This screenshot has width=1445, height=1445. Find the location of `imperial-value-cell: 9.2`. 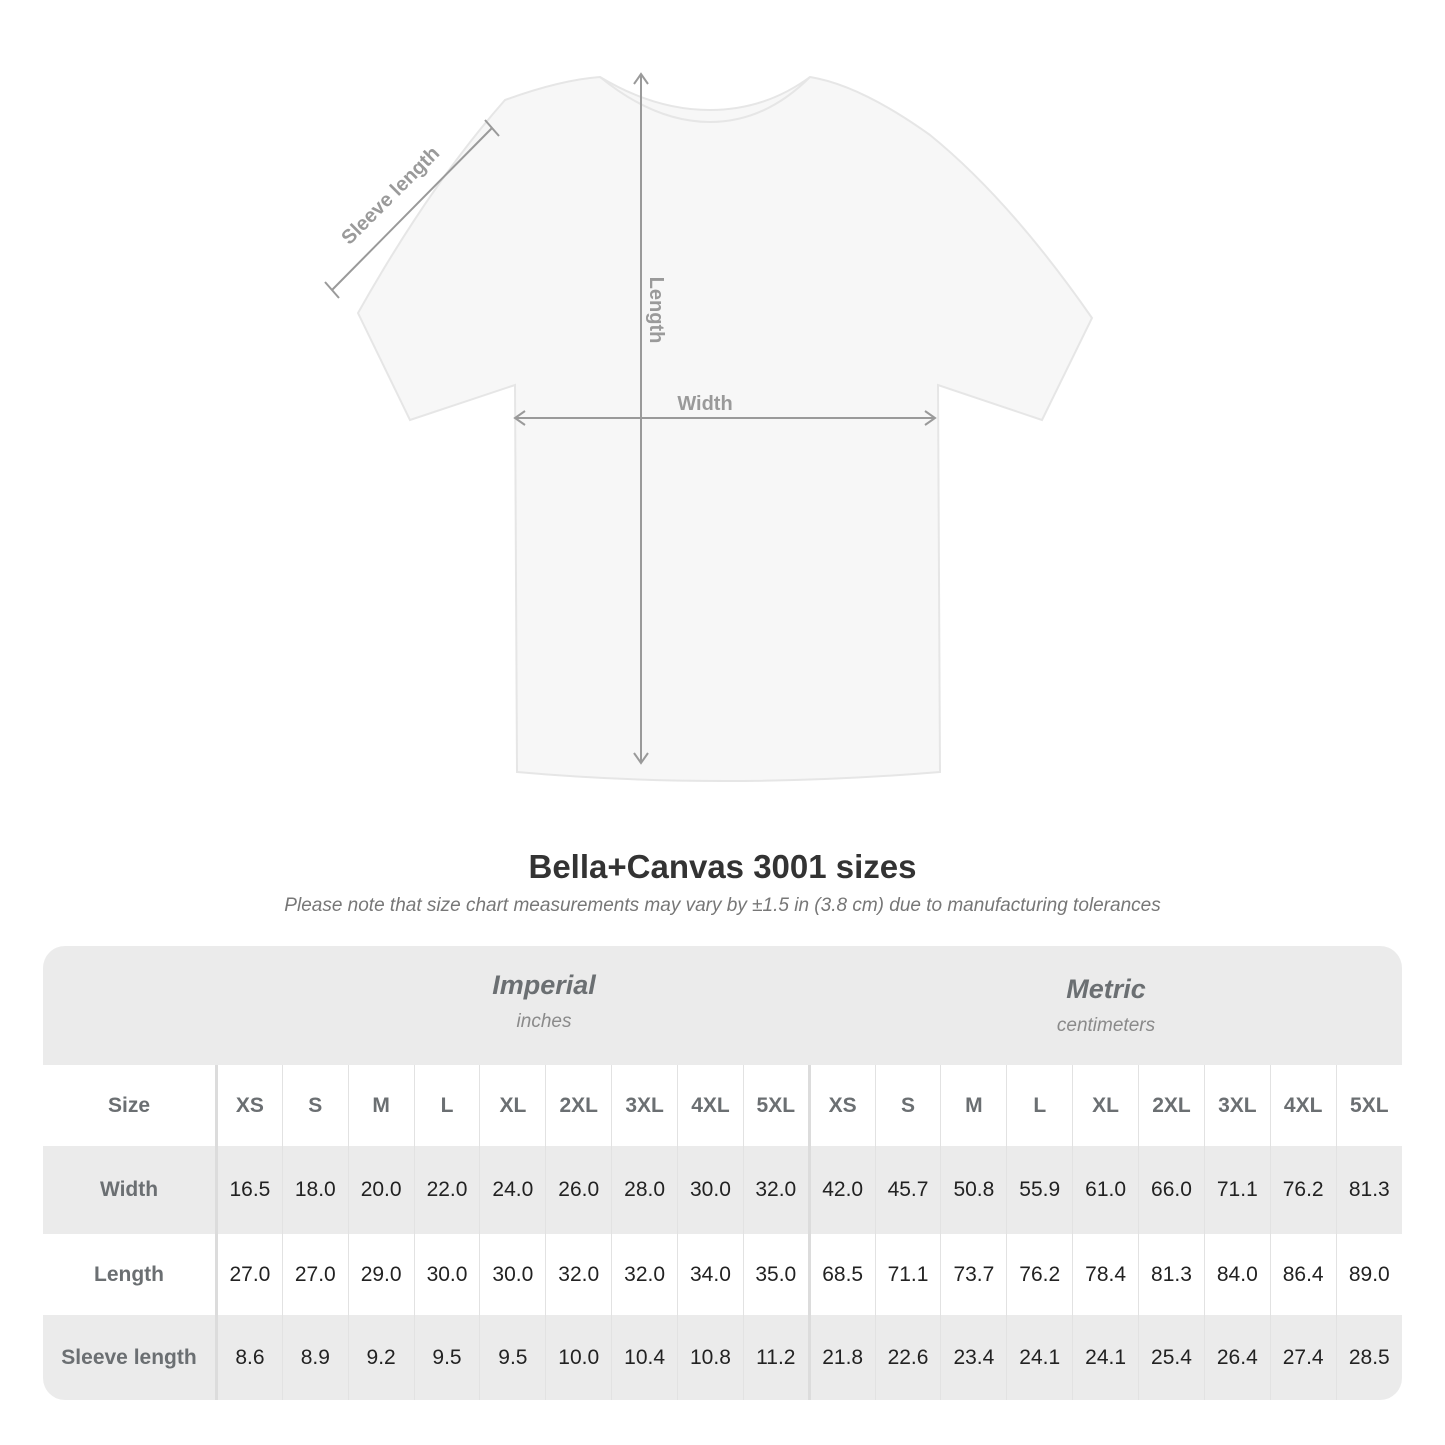

imperial-value-cell: 9.2 is located at coordinates (381, 1357).